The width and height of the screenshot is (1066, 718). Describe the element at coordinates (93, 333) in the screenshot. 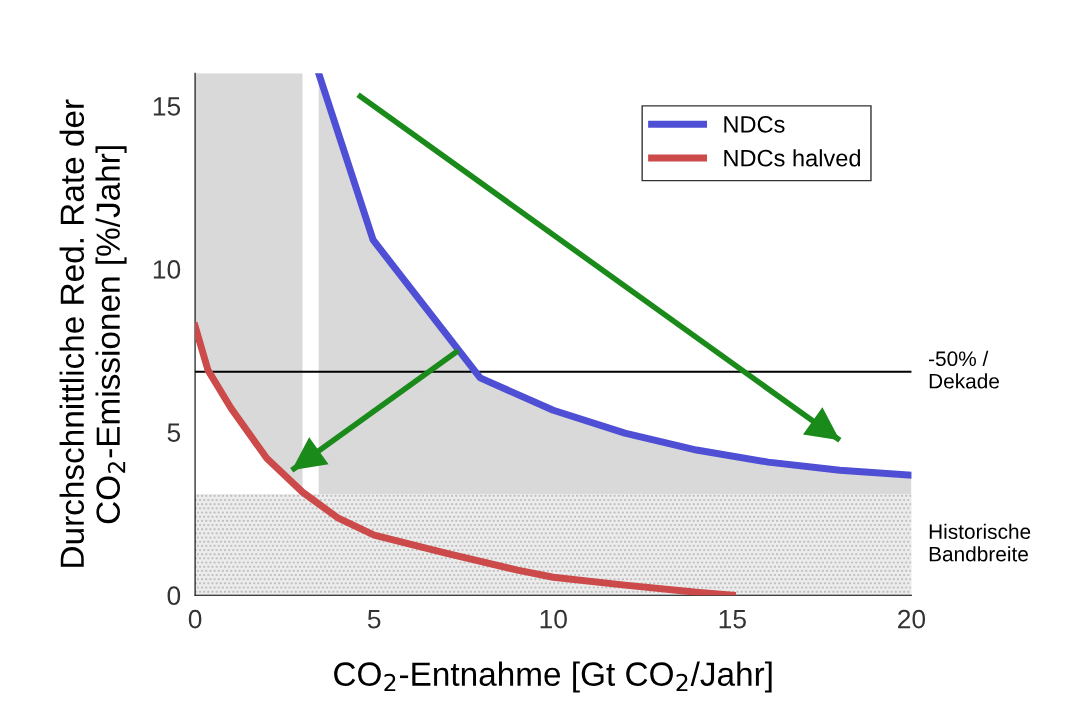

I see `y-axis-title: Durchschnittliche Red. Rate der CO$_{2}$-Emissionen [%/Jahr]` at that location.